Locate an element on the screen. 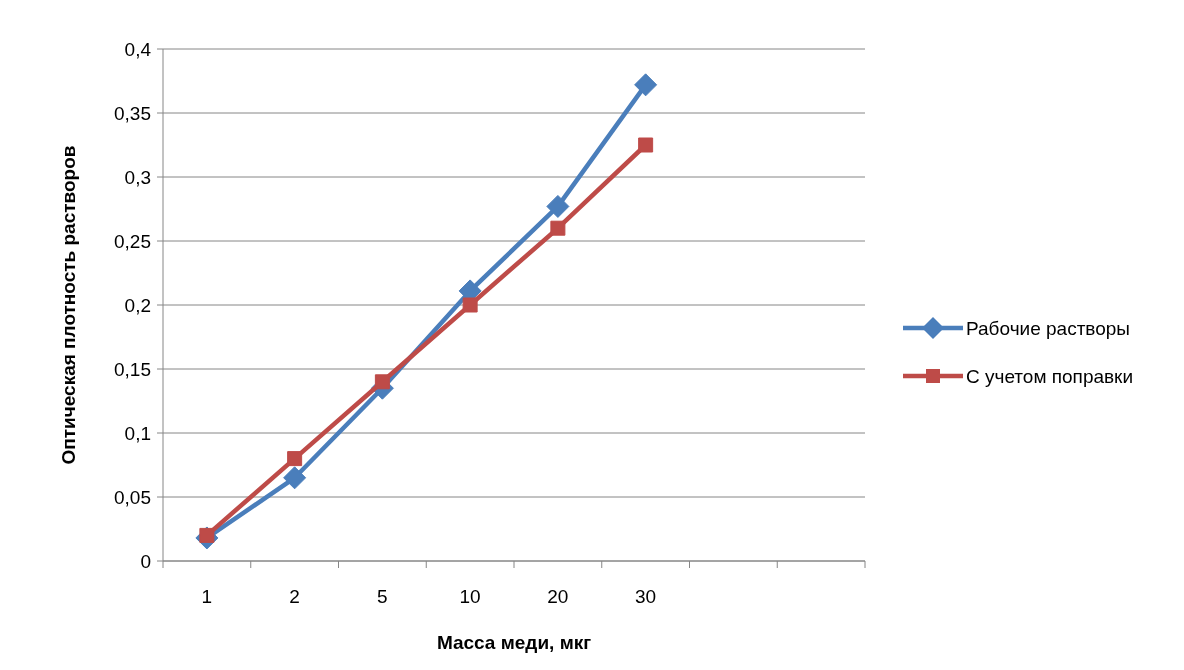  y-tick-label: 0,1 is located at coordinates (137, 433).